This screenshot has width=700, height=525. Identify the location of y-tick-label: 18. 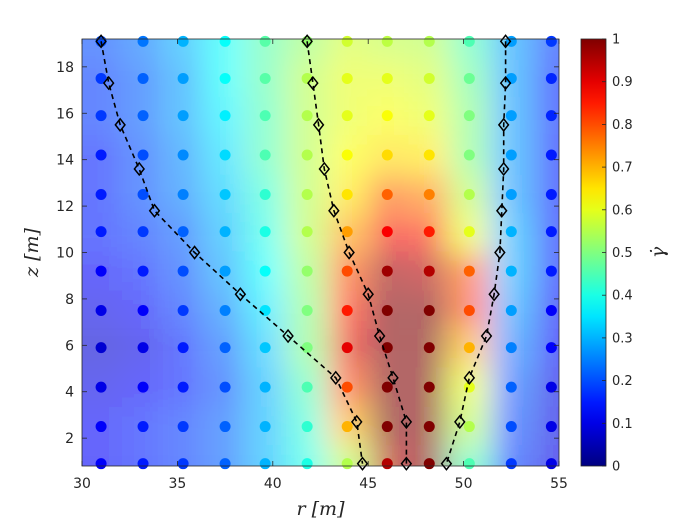
(65, 68).